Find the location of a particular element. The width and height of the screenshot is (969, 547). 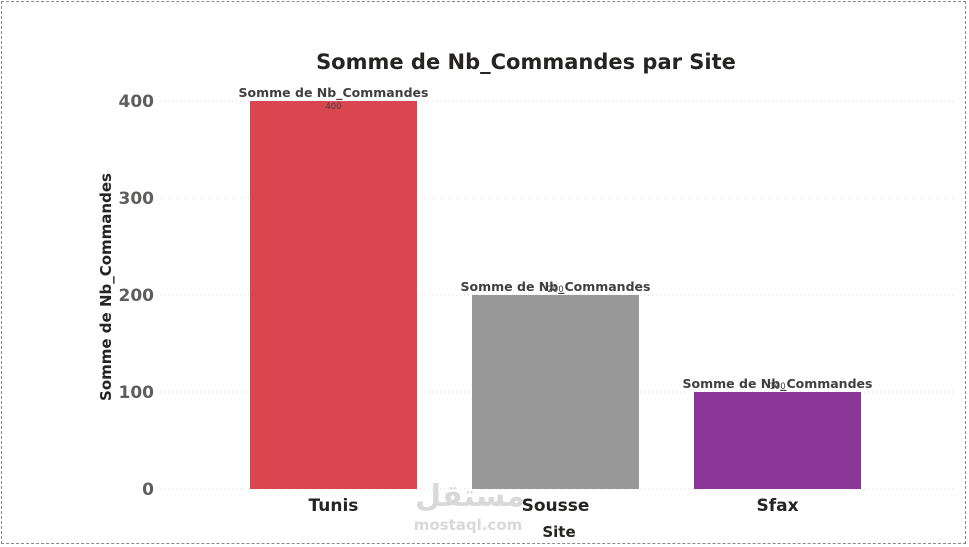

y-tick-label: 100 is located at coordinates (137, 393).